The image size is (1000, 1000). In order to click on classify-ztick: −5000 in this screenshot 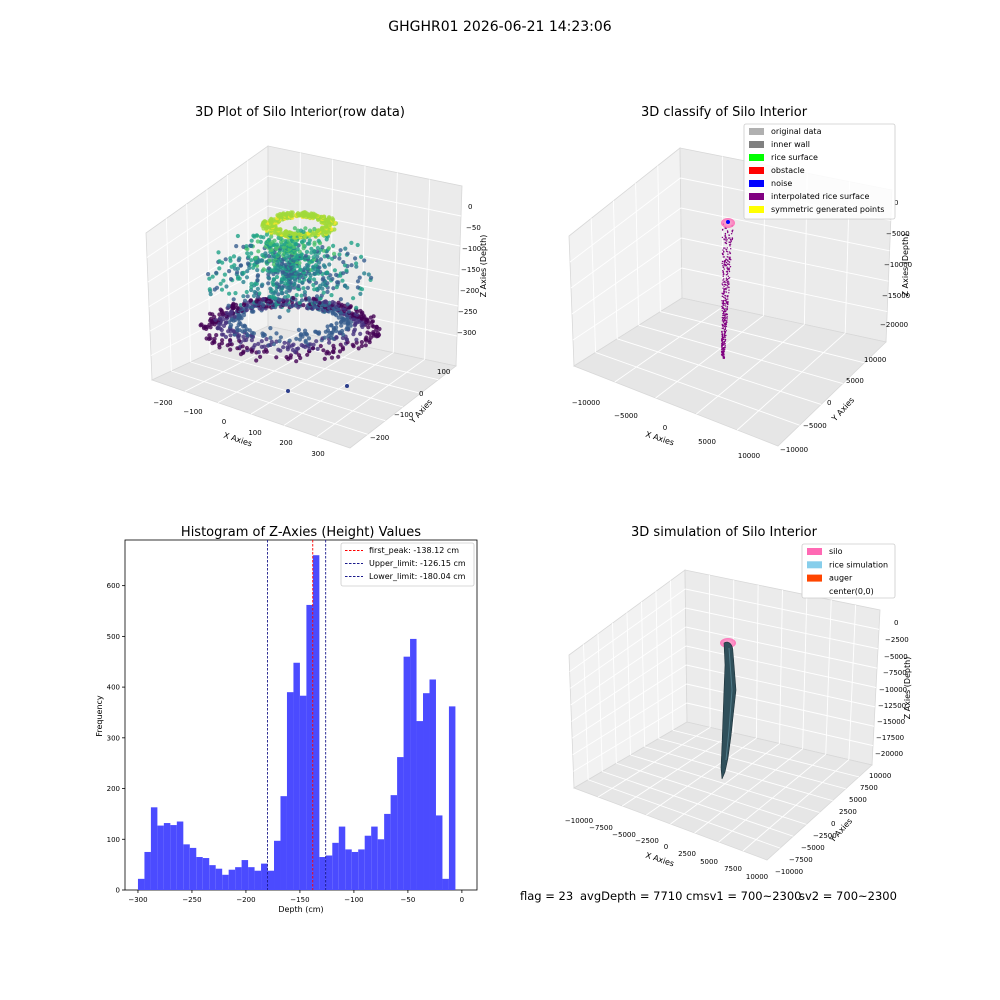, I will do `click(898, 234)`.